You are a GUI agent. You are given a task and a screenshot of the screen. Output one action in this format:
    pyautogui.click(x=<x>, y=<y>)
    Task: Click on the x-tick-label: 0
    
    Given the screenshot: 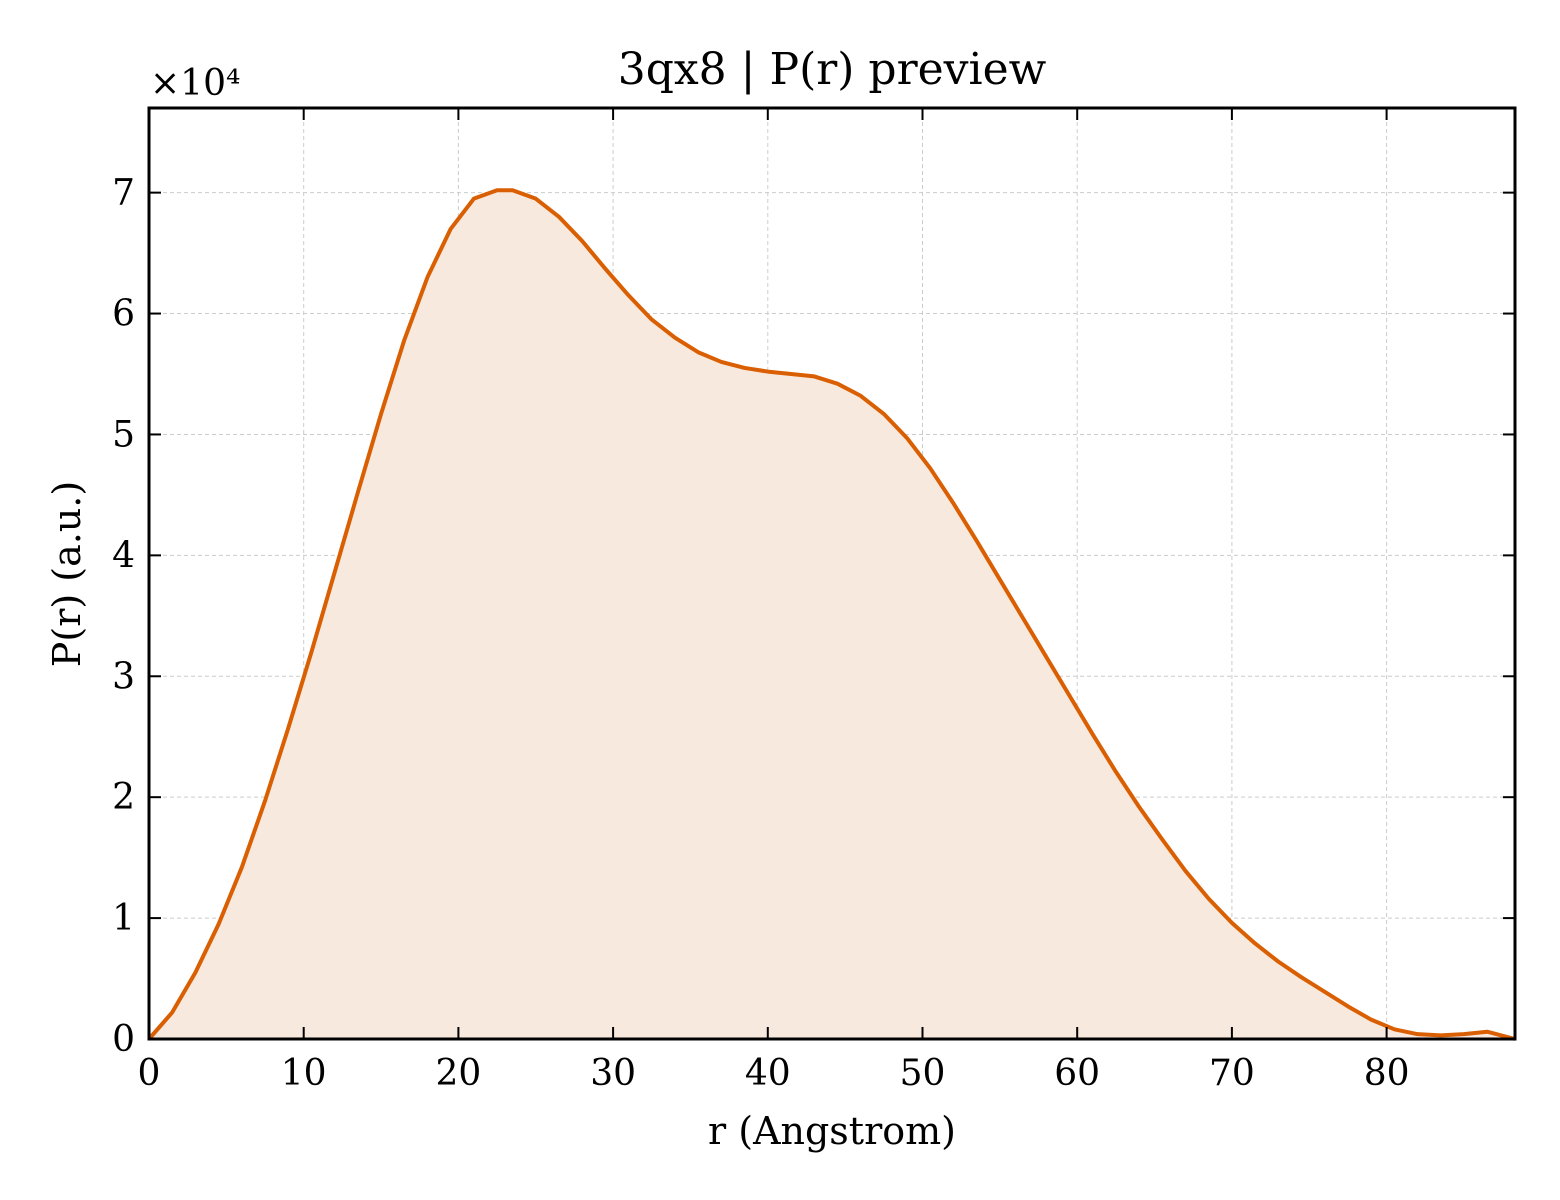 What is the action you would take?
    pyautogui.click(x=149, y=1073)
    